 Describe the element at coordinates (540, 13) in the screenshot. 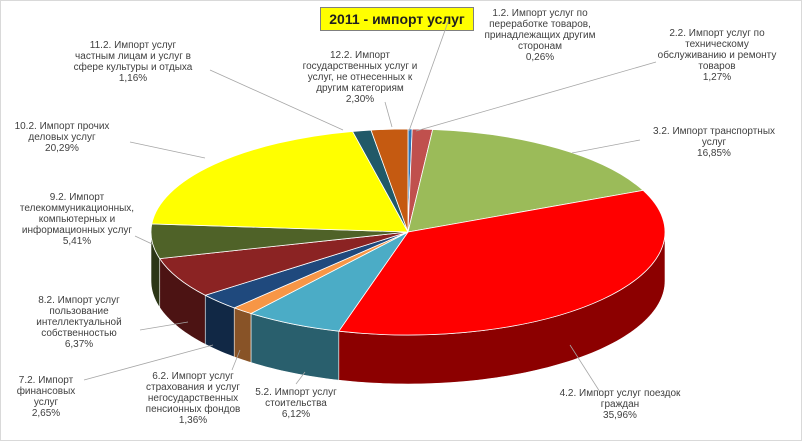

I see `data-label-1-line-1: 1.2. Импорт услуг по` at that location.